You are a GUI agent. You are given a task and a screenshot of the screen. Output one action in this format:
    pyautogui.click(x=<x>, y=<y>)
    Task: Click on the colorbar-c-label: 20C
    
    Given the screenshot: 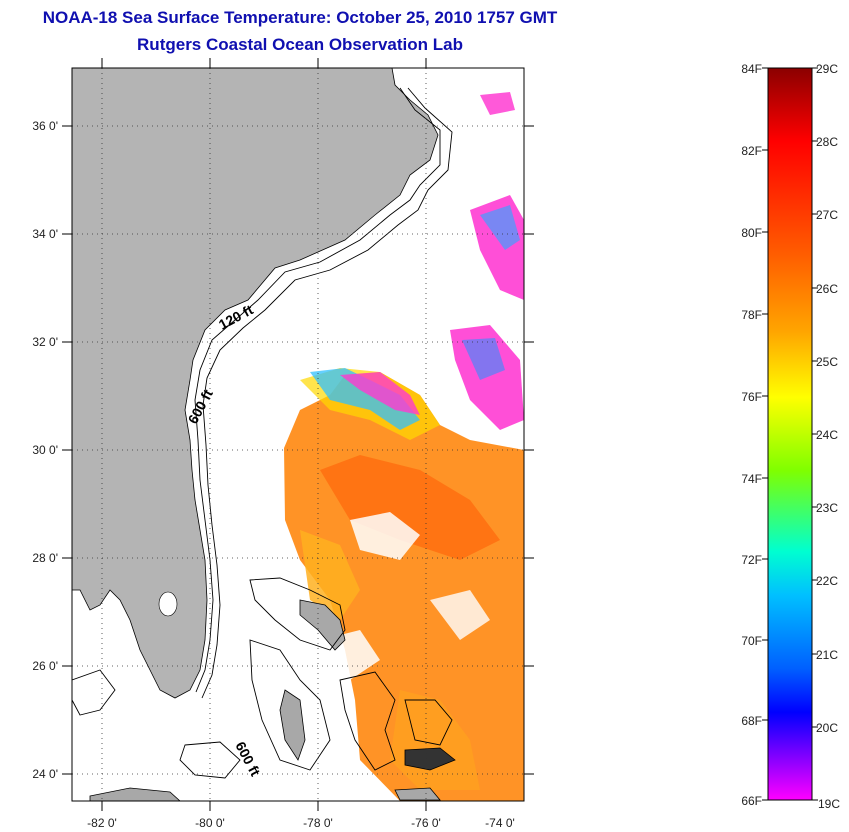 What is the action you would take?
    pyautogui.click(x=827, y=728)
    